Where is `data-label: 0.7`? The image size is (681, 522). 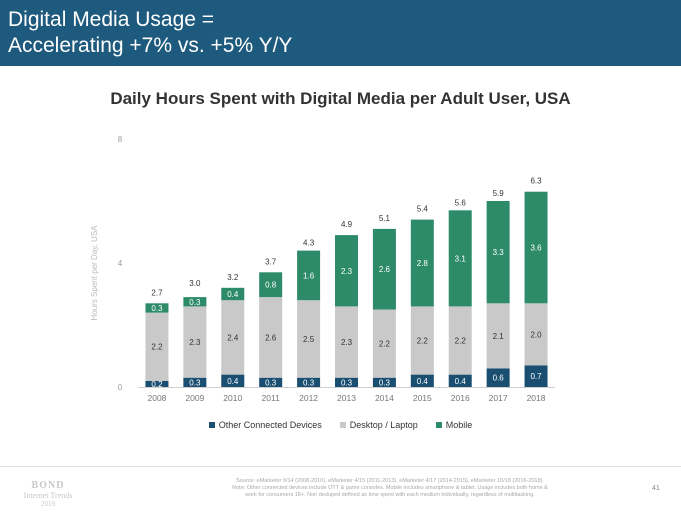
data-label: 0.7 is located at coordinates (536, 376).